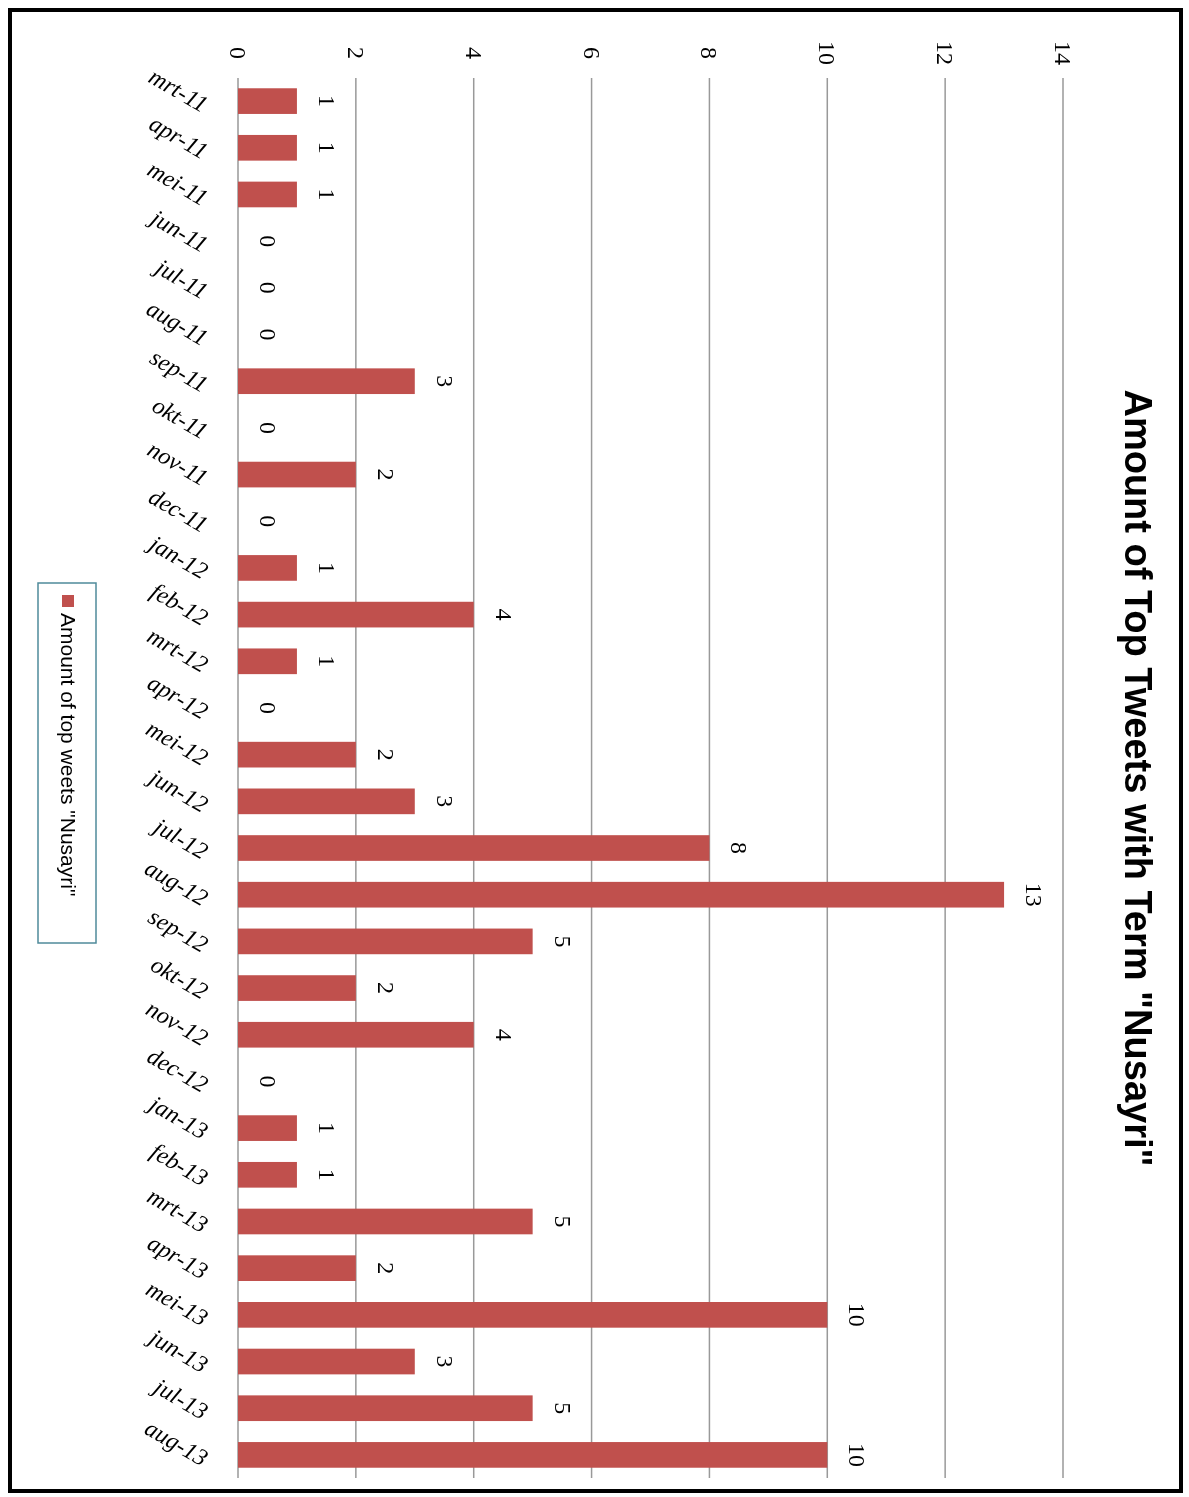 Image resolution: width=1189 pixels, height=1497 pixels. Describe the element at coordinates (180, 418) in the screenshot. I see `y-tick-label: okt-11` at that location.